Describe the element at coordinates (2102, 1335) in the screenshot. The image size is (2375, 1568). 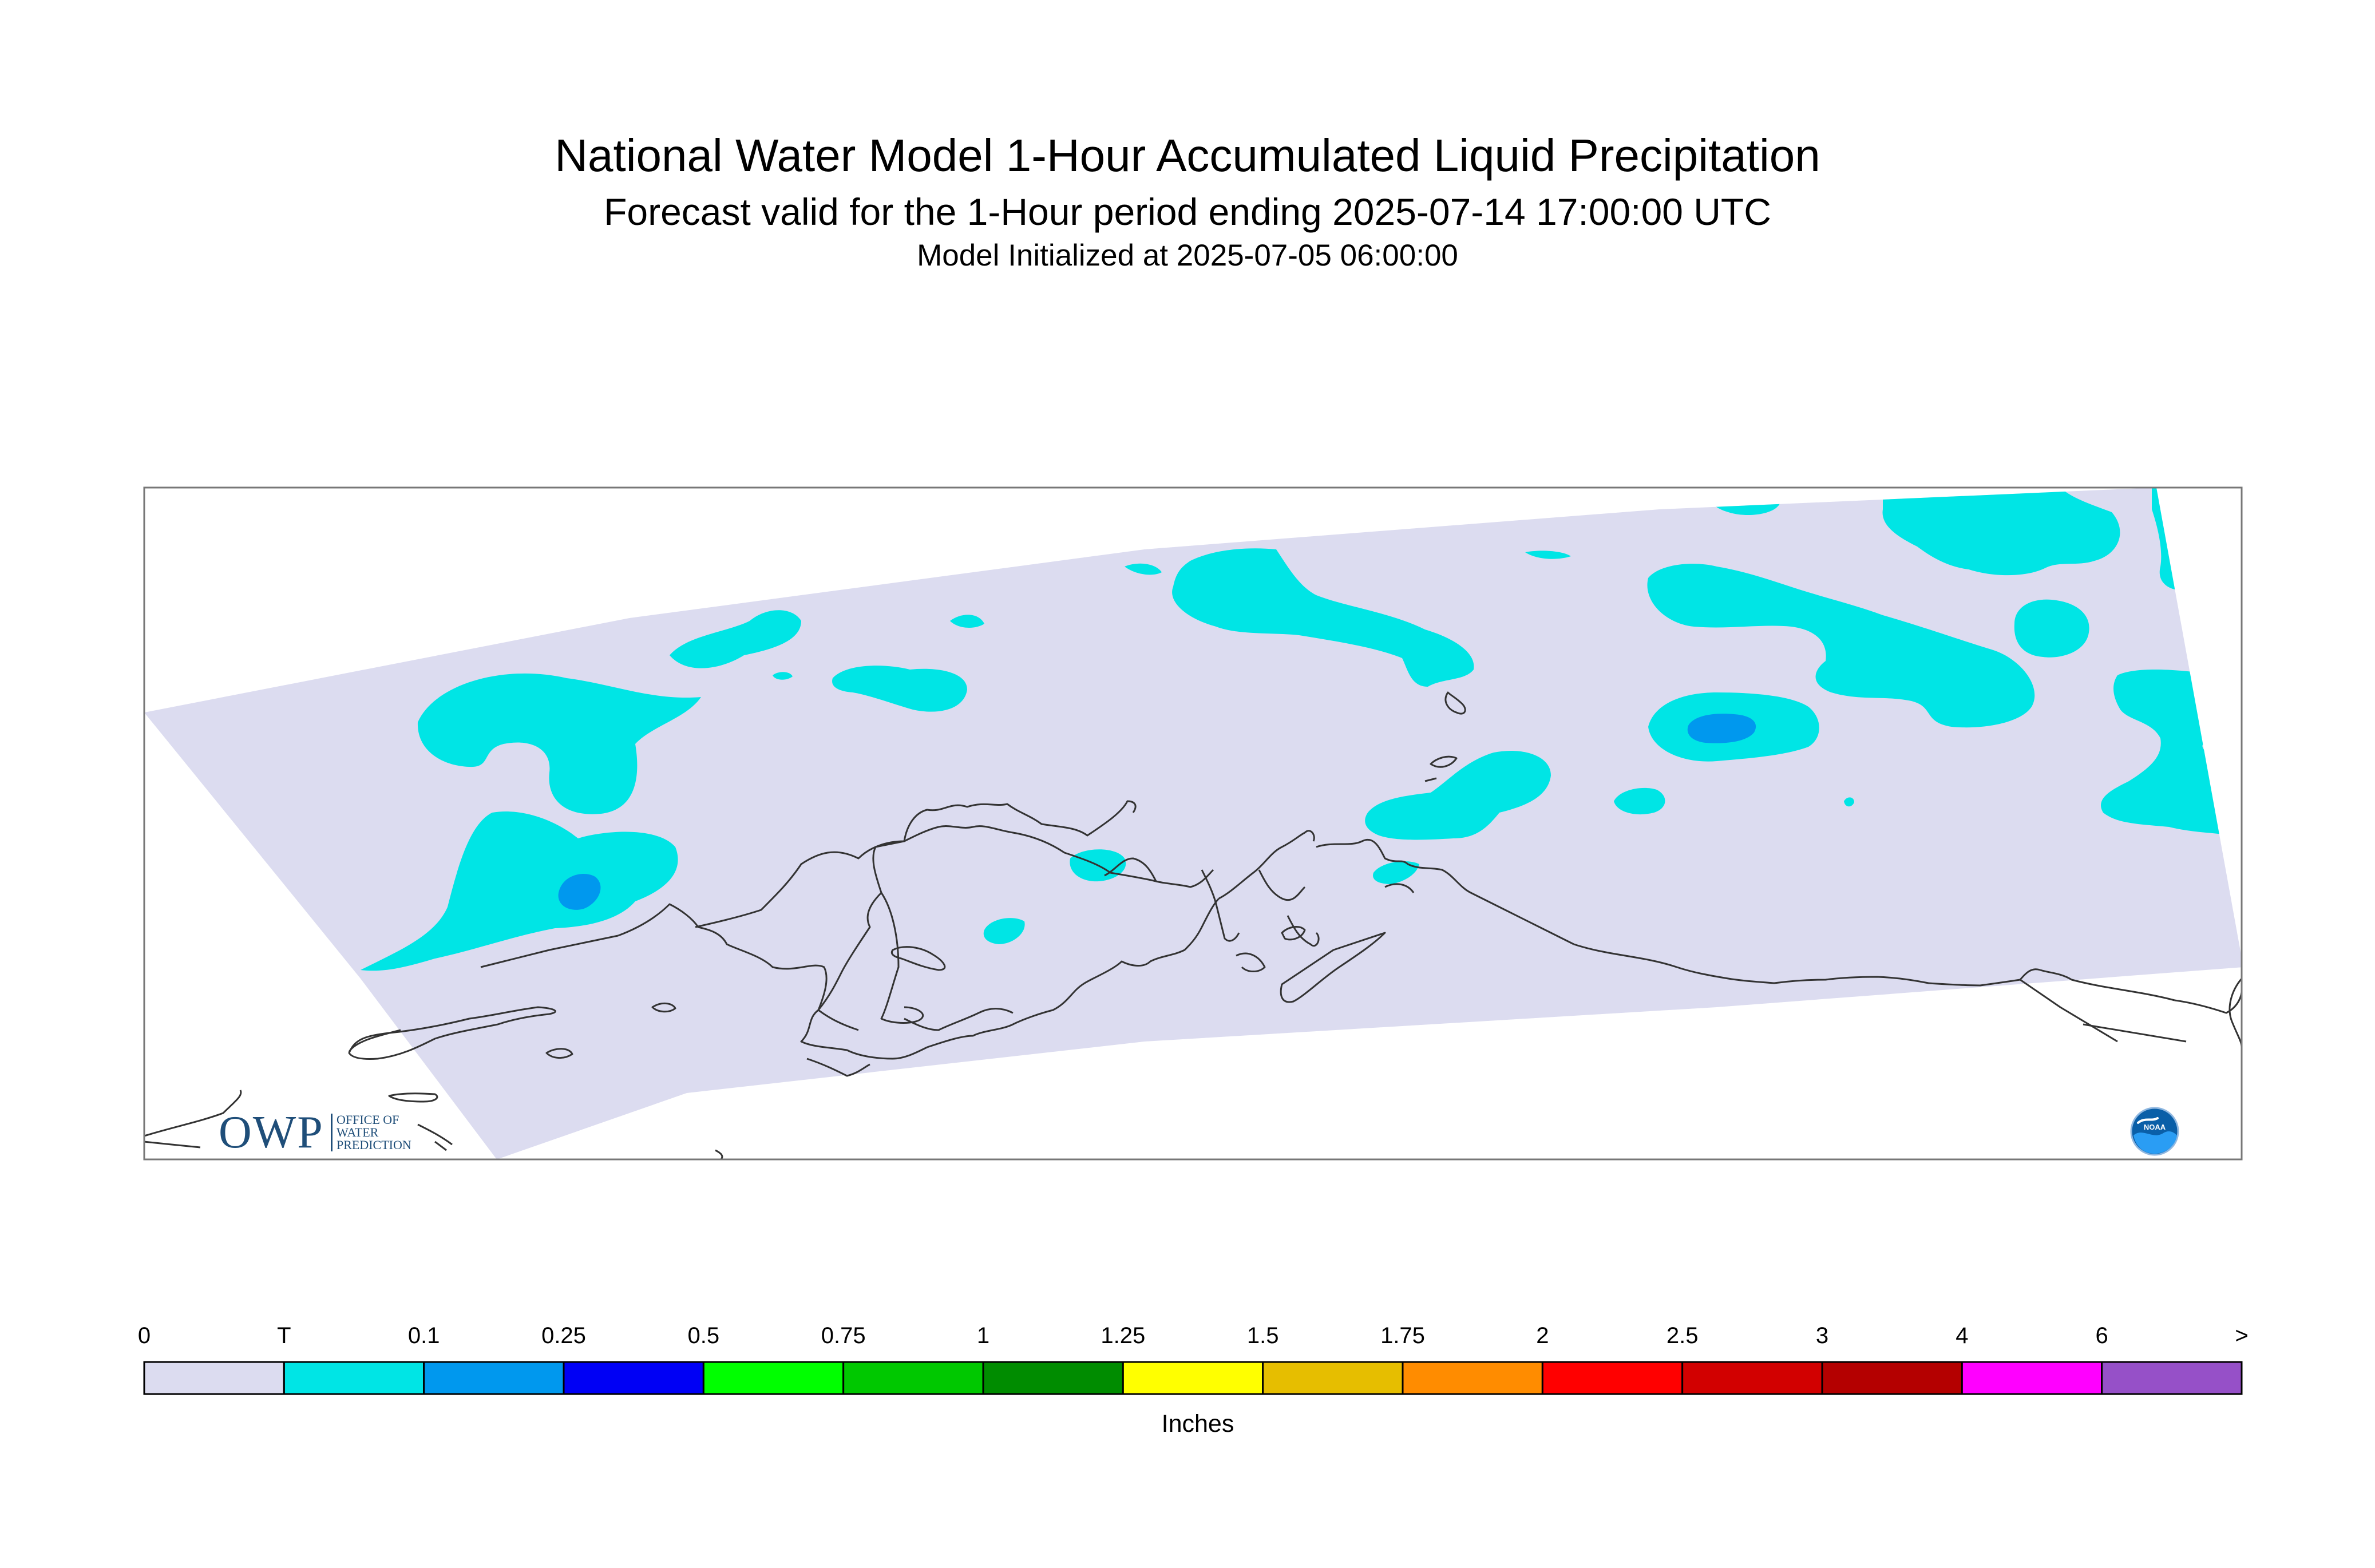
I see `colorbar-tick-label: 6` at that location.